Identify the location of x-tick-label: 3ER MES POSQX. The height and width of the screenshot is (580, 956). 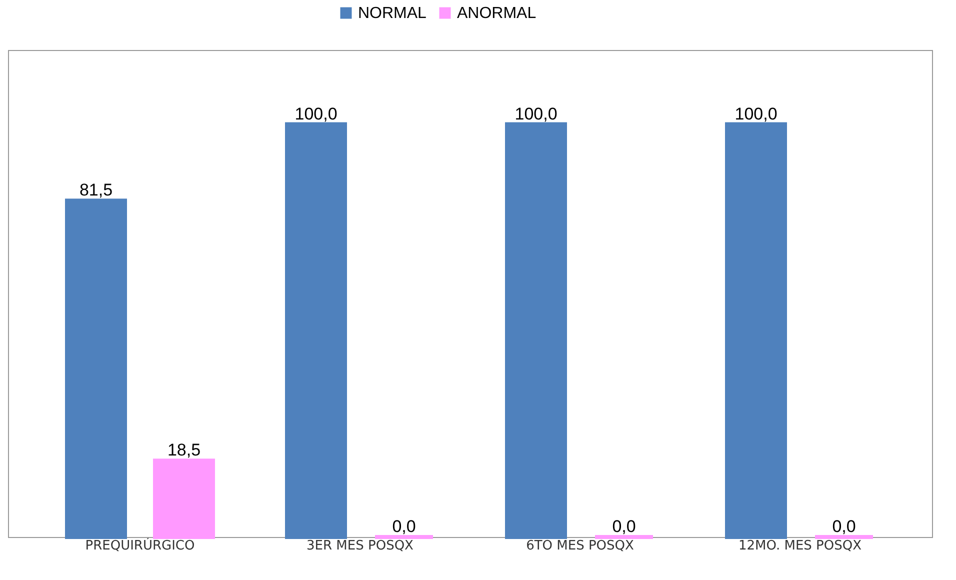
(360, 546).